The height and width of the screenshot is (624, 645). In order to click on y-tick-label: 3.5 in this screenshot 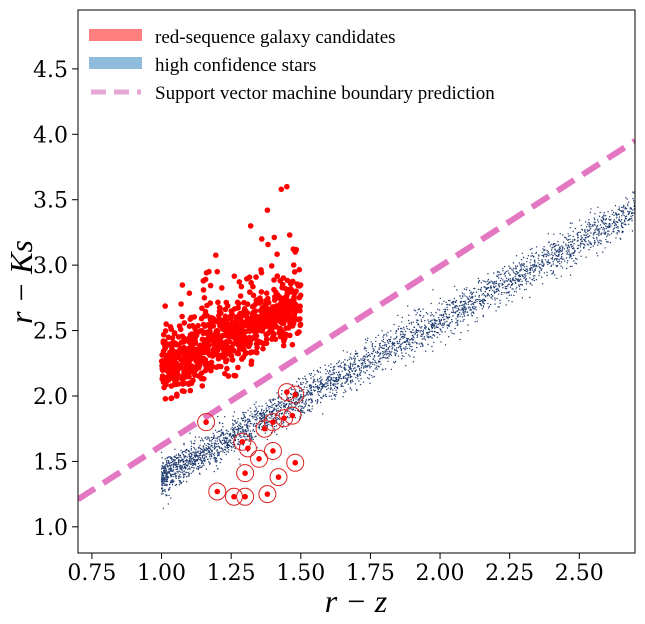, I will do `click(50, 201)`.